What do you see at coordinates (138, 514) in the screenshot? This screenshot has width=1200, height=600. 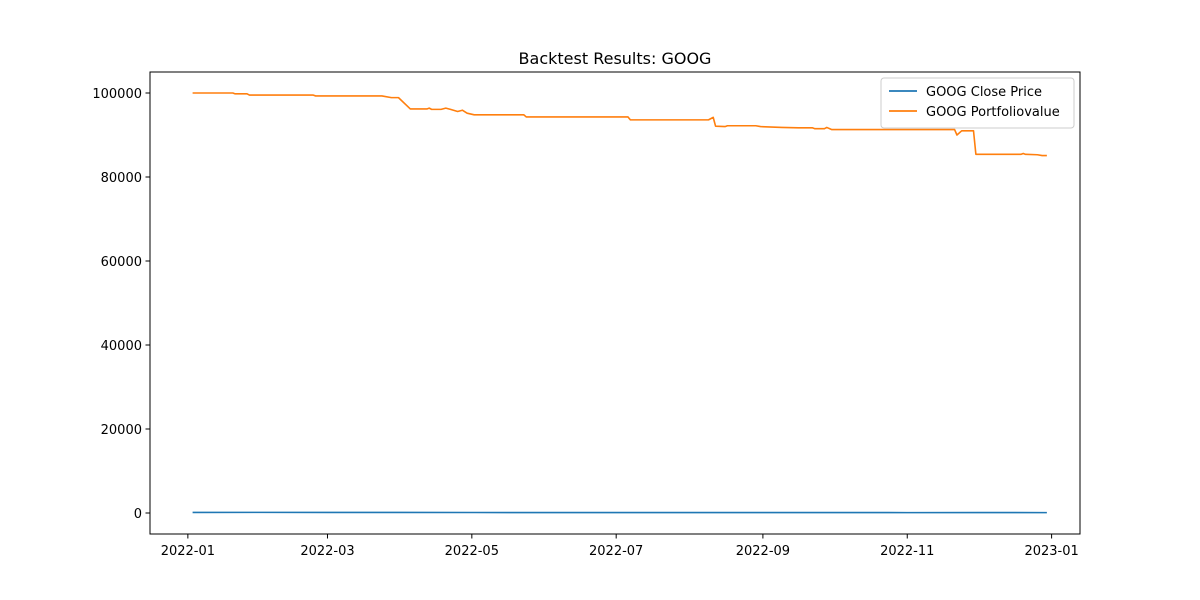 I see `y-tick-label-0: 0` at bounding box center [138, 514].